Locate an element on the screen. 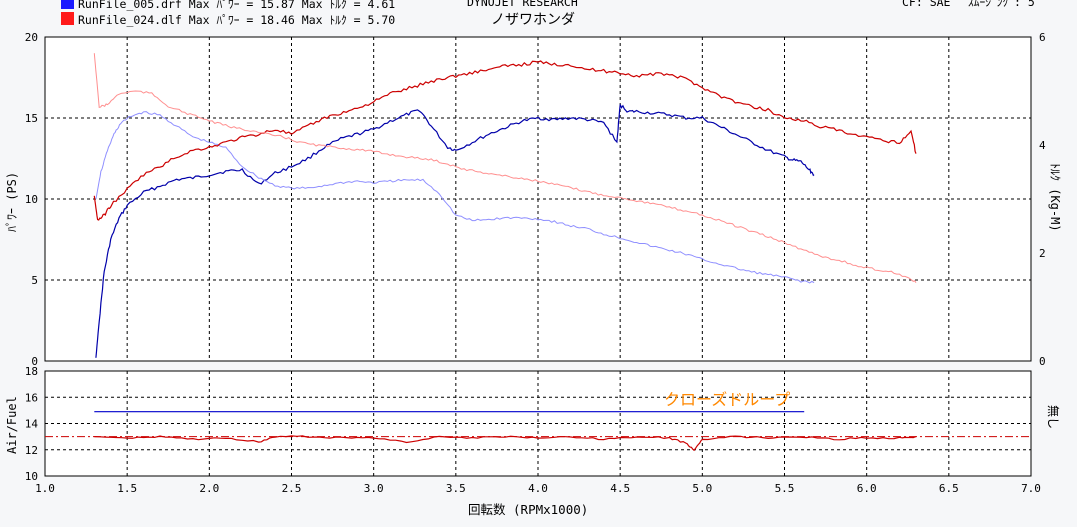  rpm-tick-label: 6.5 is located at coordinates (949, 488).